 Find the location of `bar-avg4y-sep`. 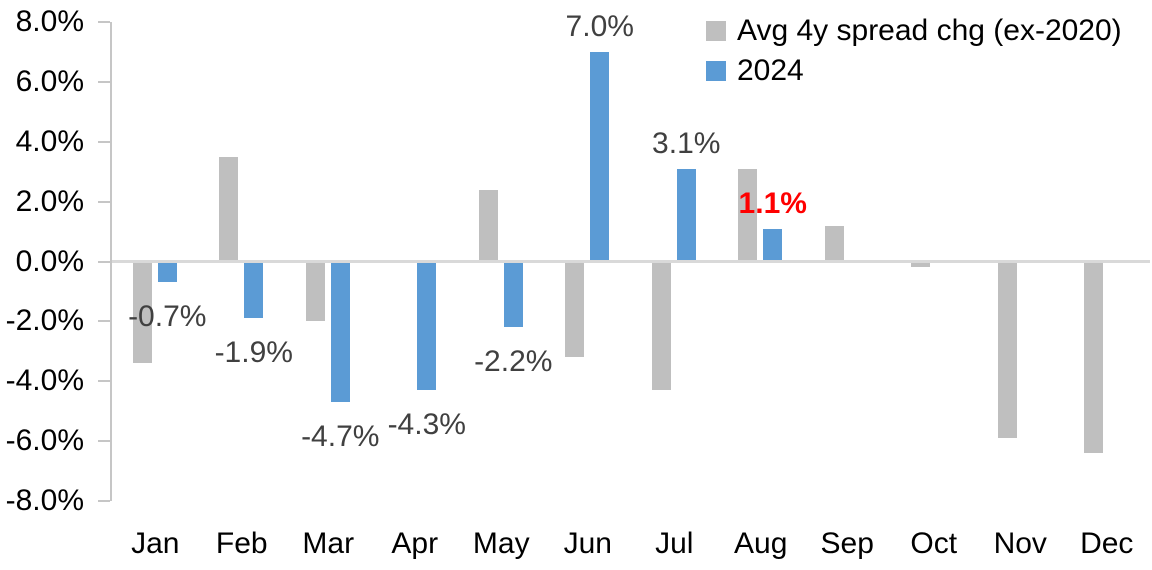

bar-avg4y-sep is located at coordinates (834, 243).